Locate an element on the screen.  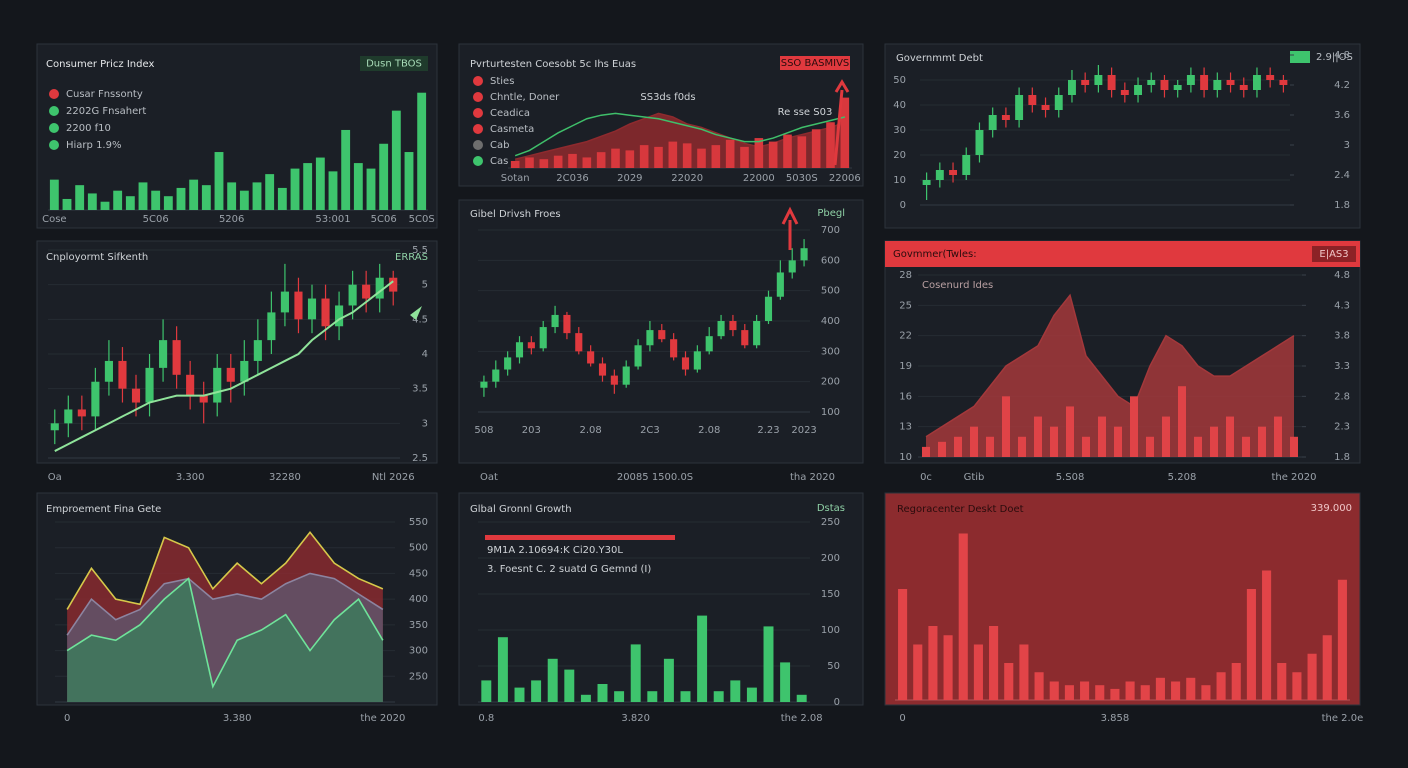
y-tick-label: 0 is located at coordinates (837, 702).